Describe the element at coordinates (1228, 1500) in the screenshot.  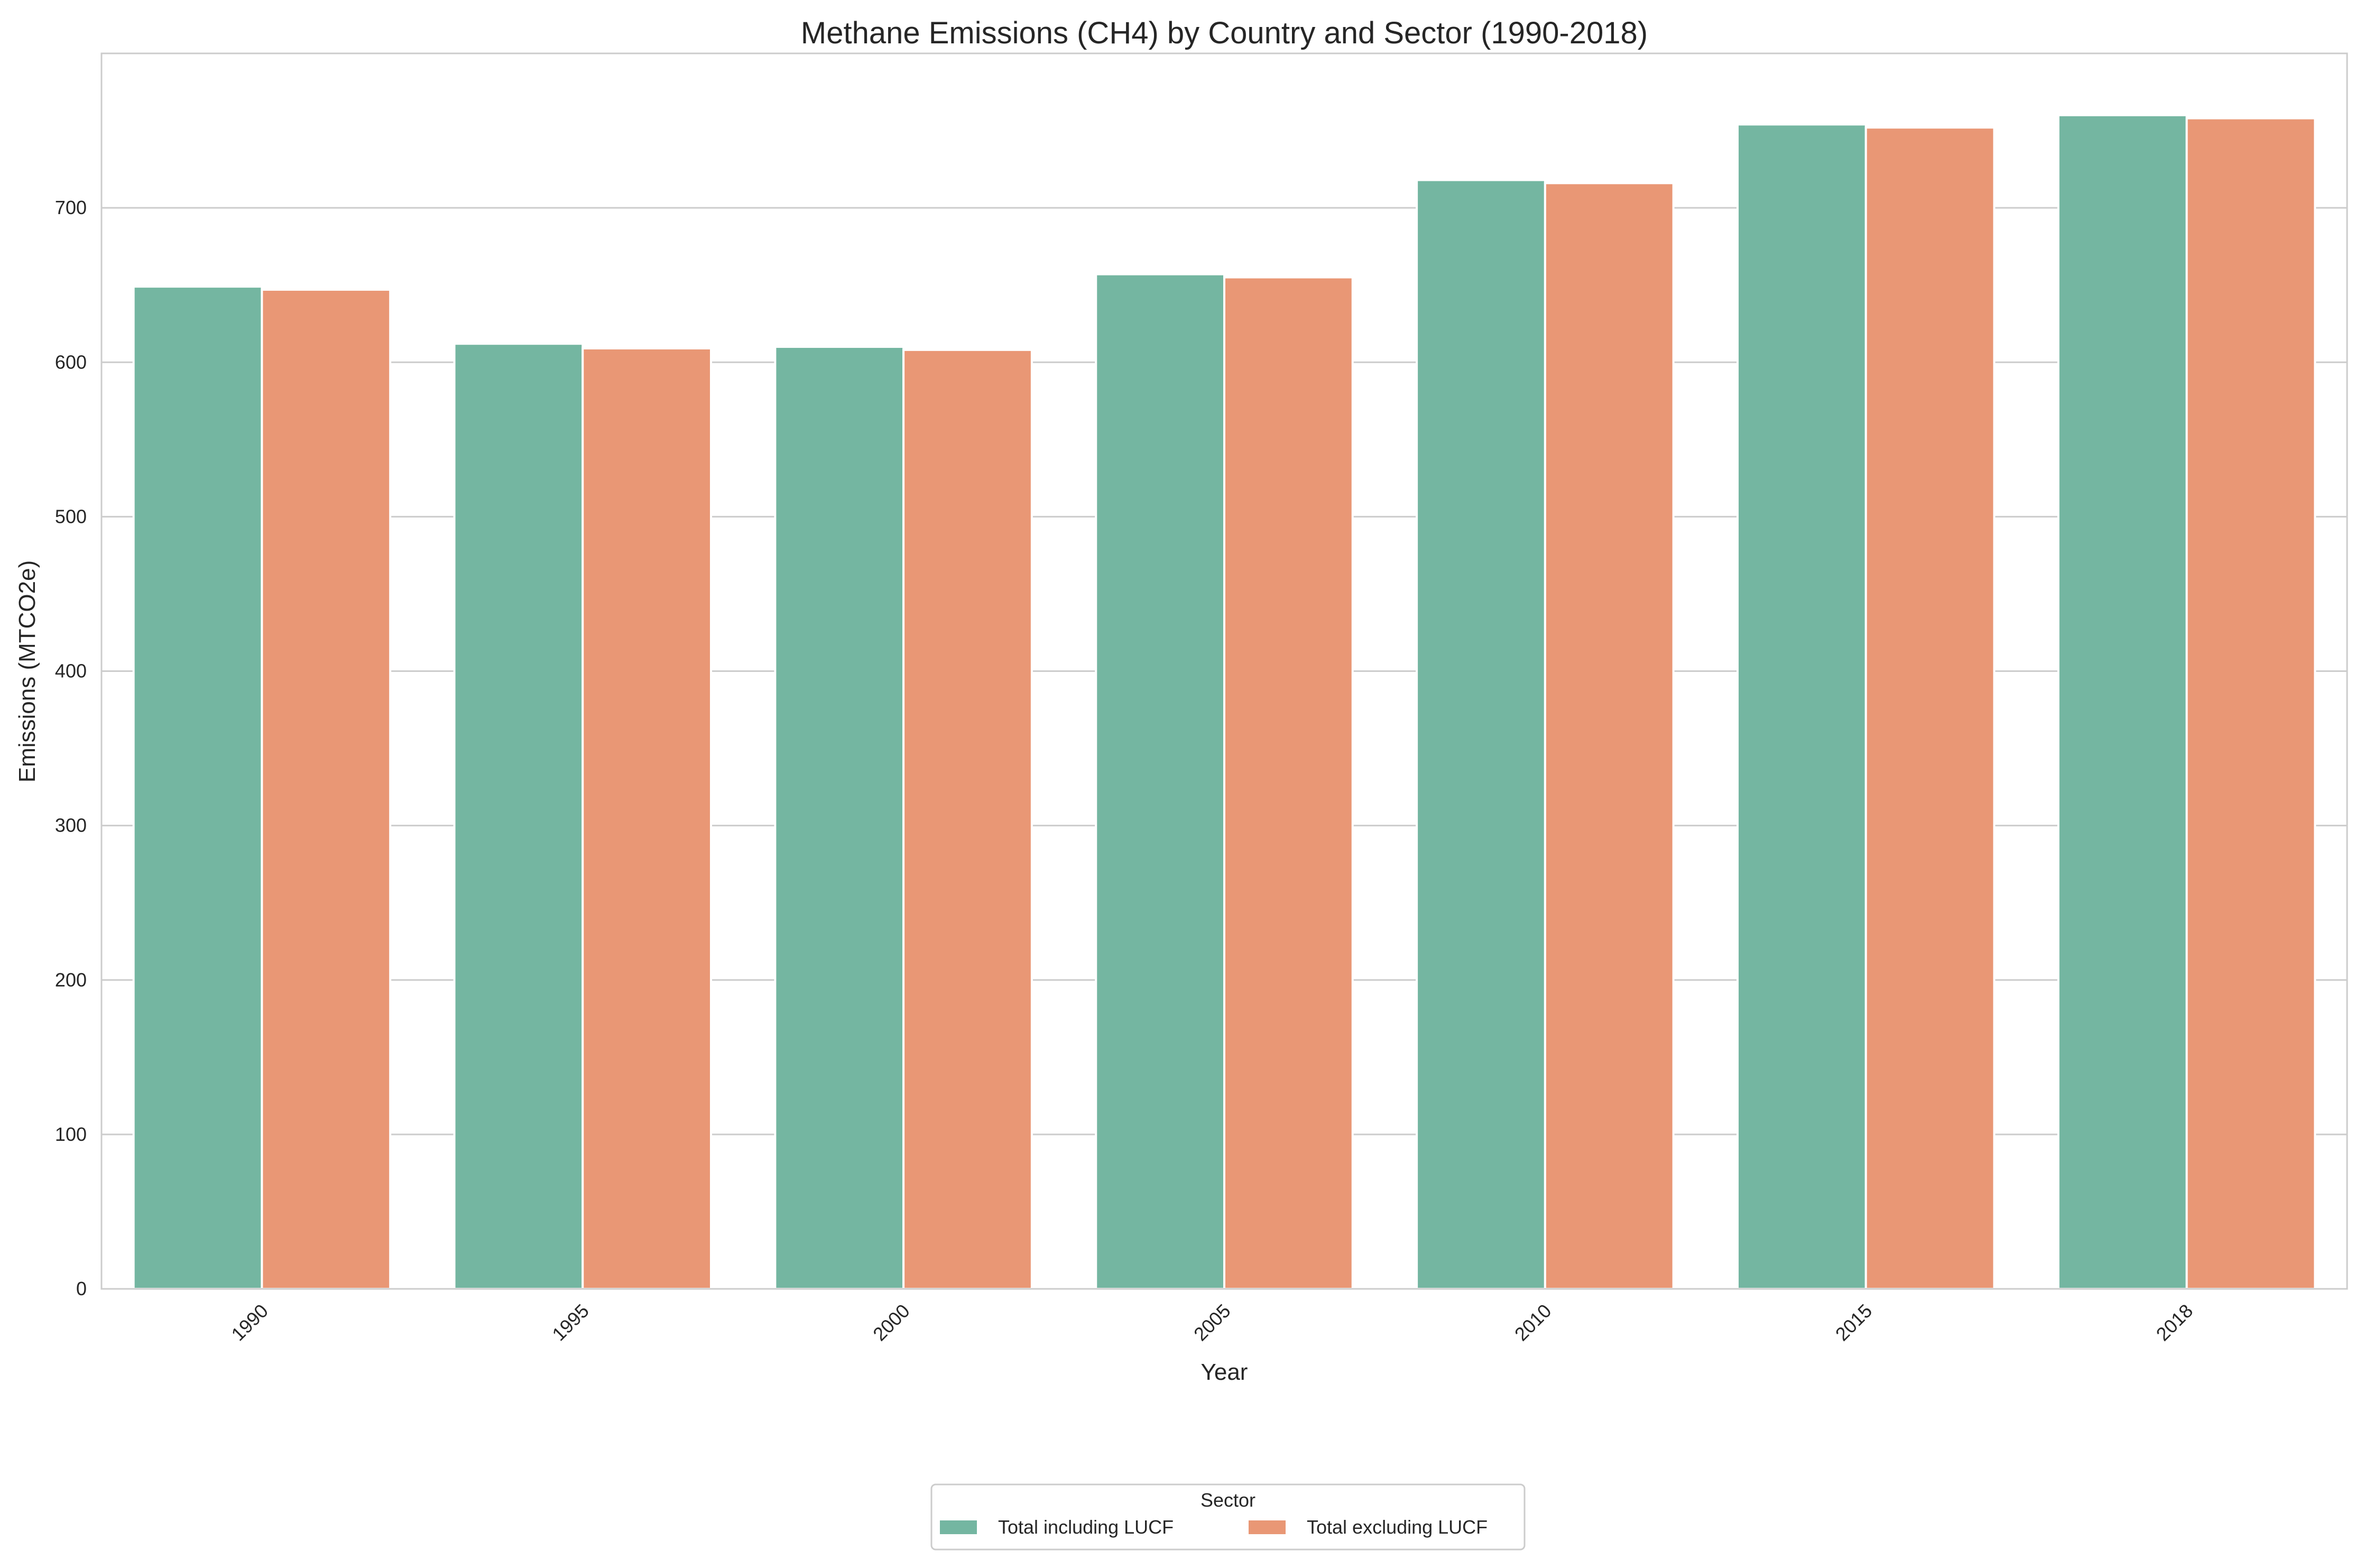
I see `legend-title: Sector` at that location.